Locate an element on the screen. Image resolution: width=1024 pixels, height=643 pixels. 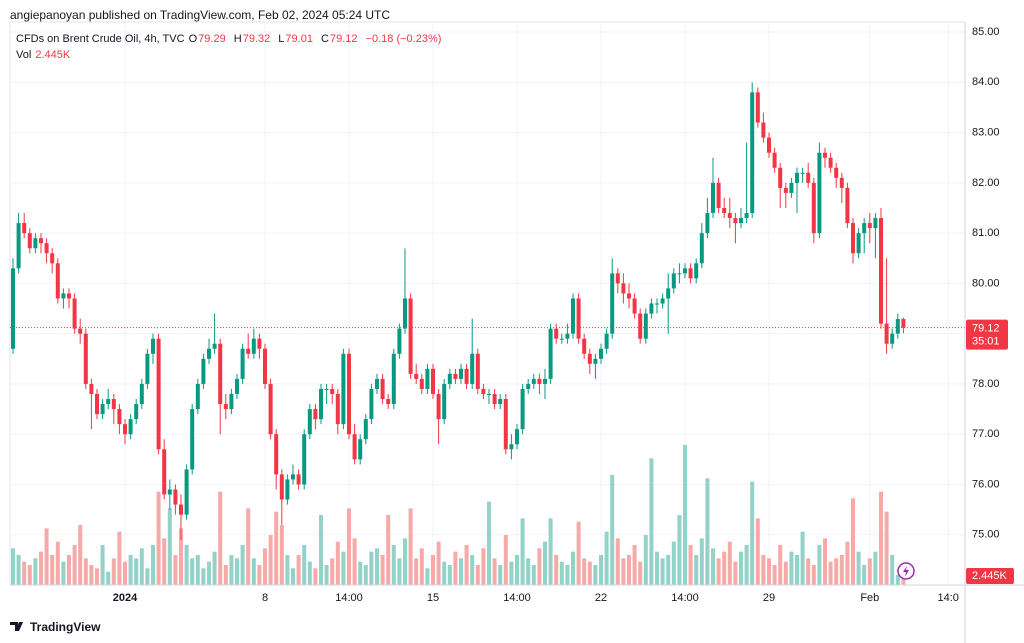
x-tick-label: 14:0 is located at coordinates (947, 598).